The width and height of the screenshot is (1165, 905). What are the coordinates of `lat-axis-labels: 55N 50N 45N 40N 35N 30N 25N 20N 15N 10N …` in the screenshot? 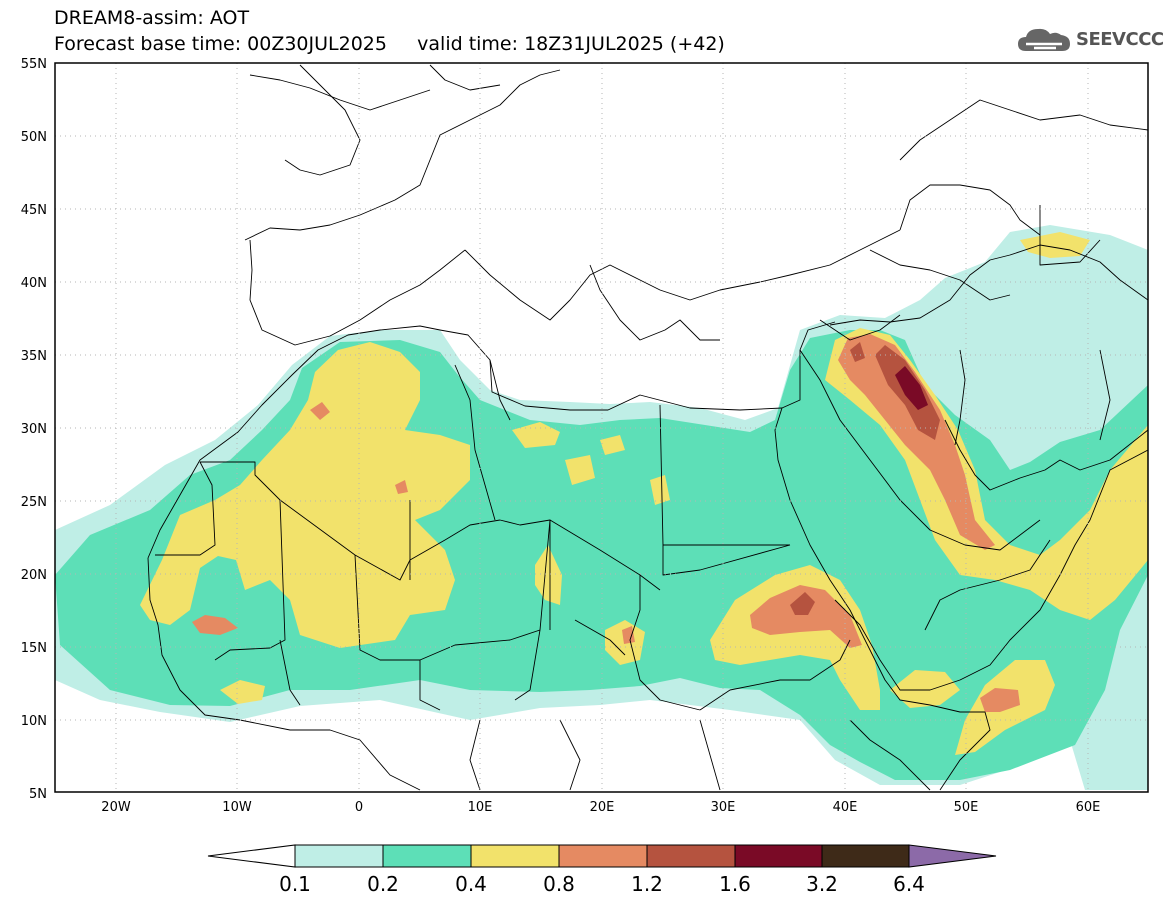 It's located at (34, 429).